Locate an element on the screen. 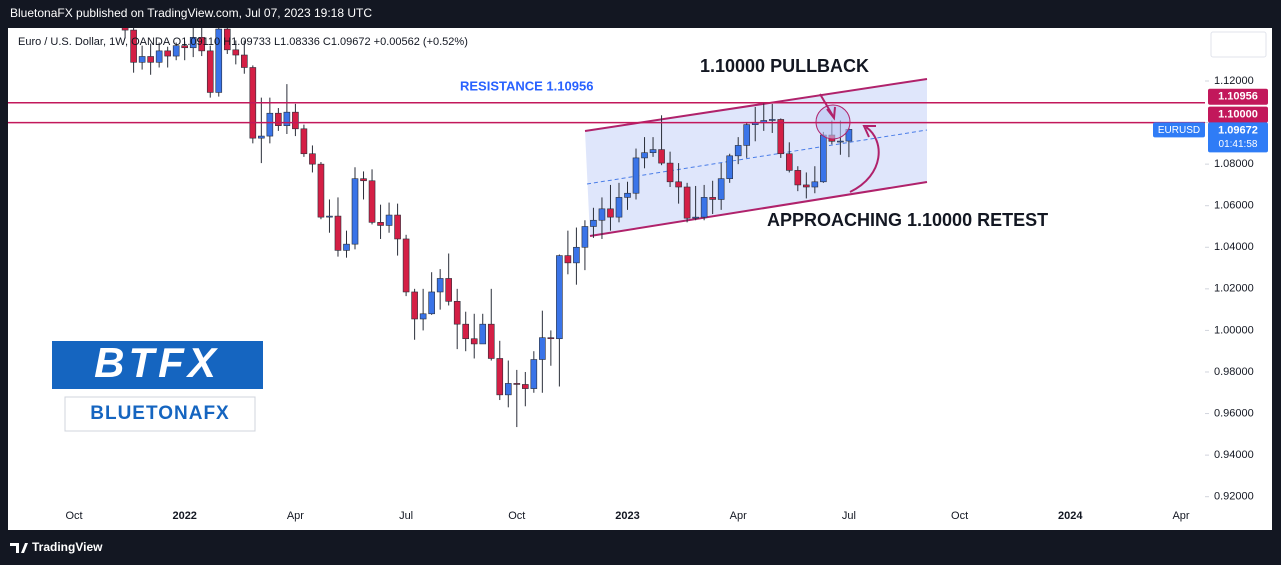 This screenshot has height=565, width=1281. y-tick-label: 1.06000 is located at coordinates (1234, 206).